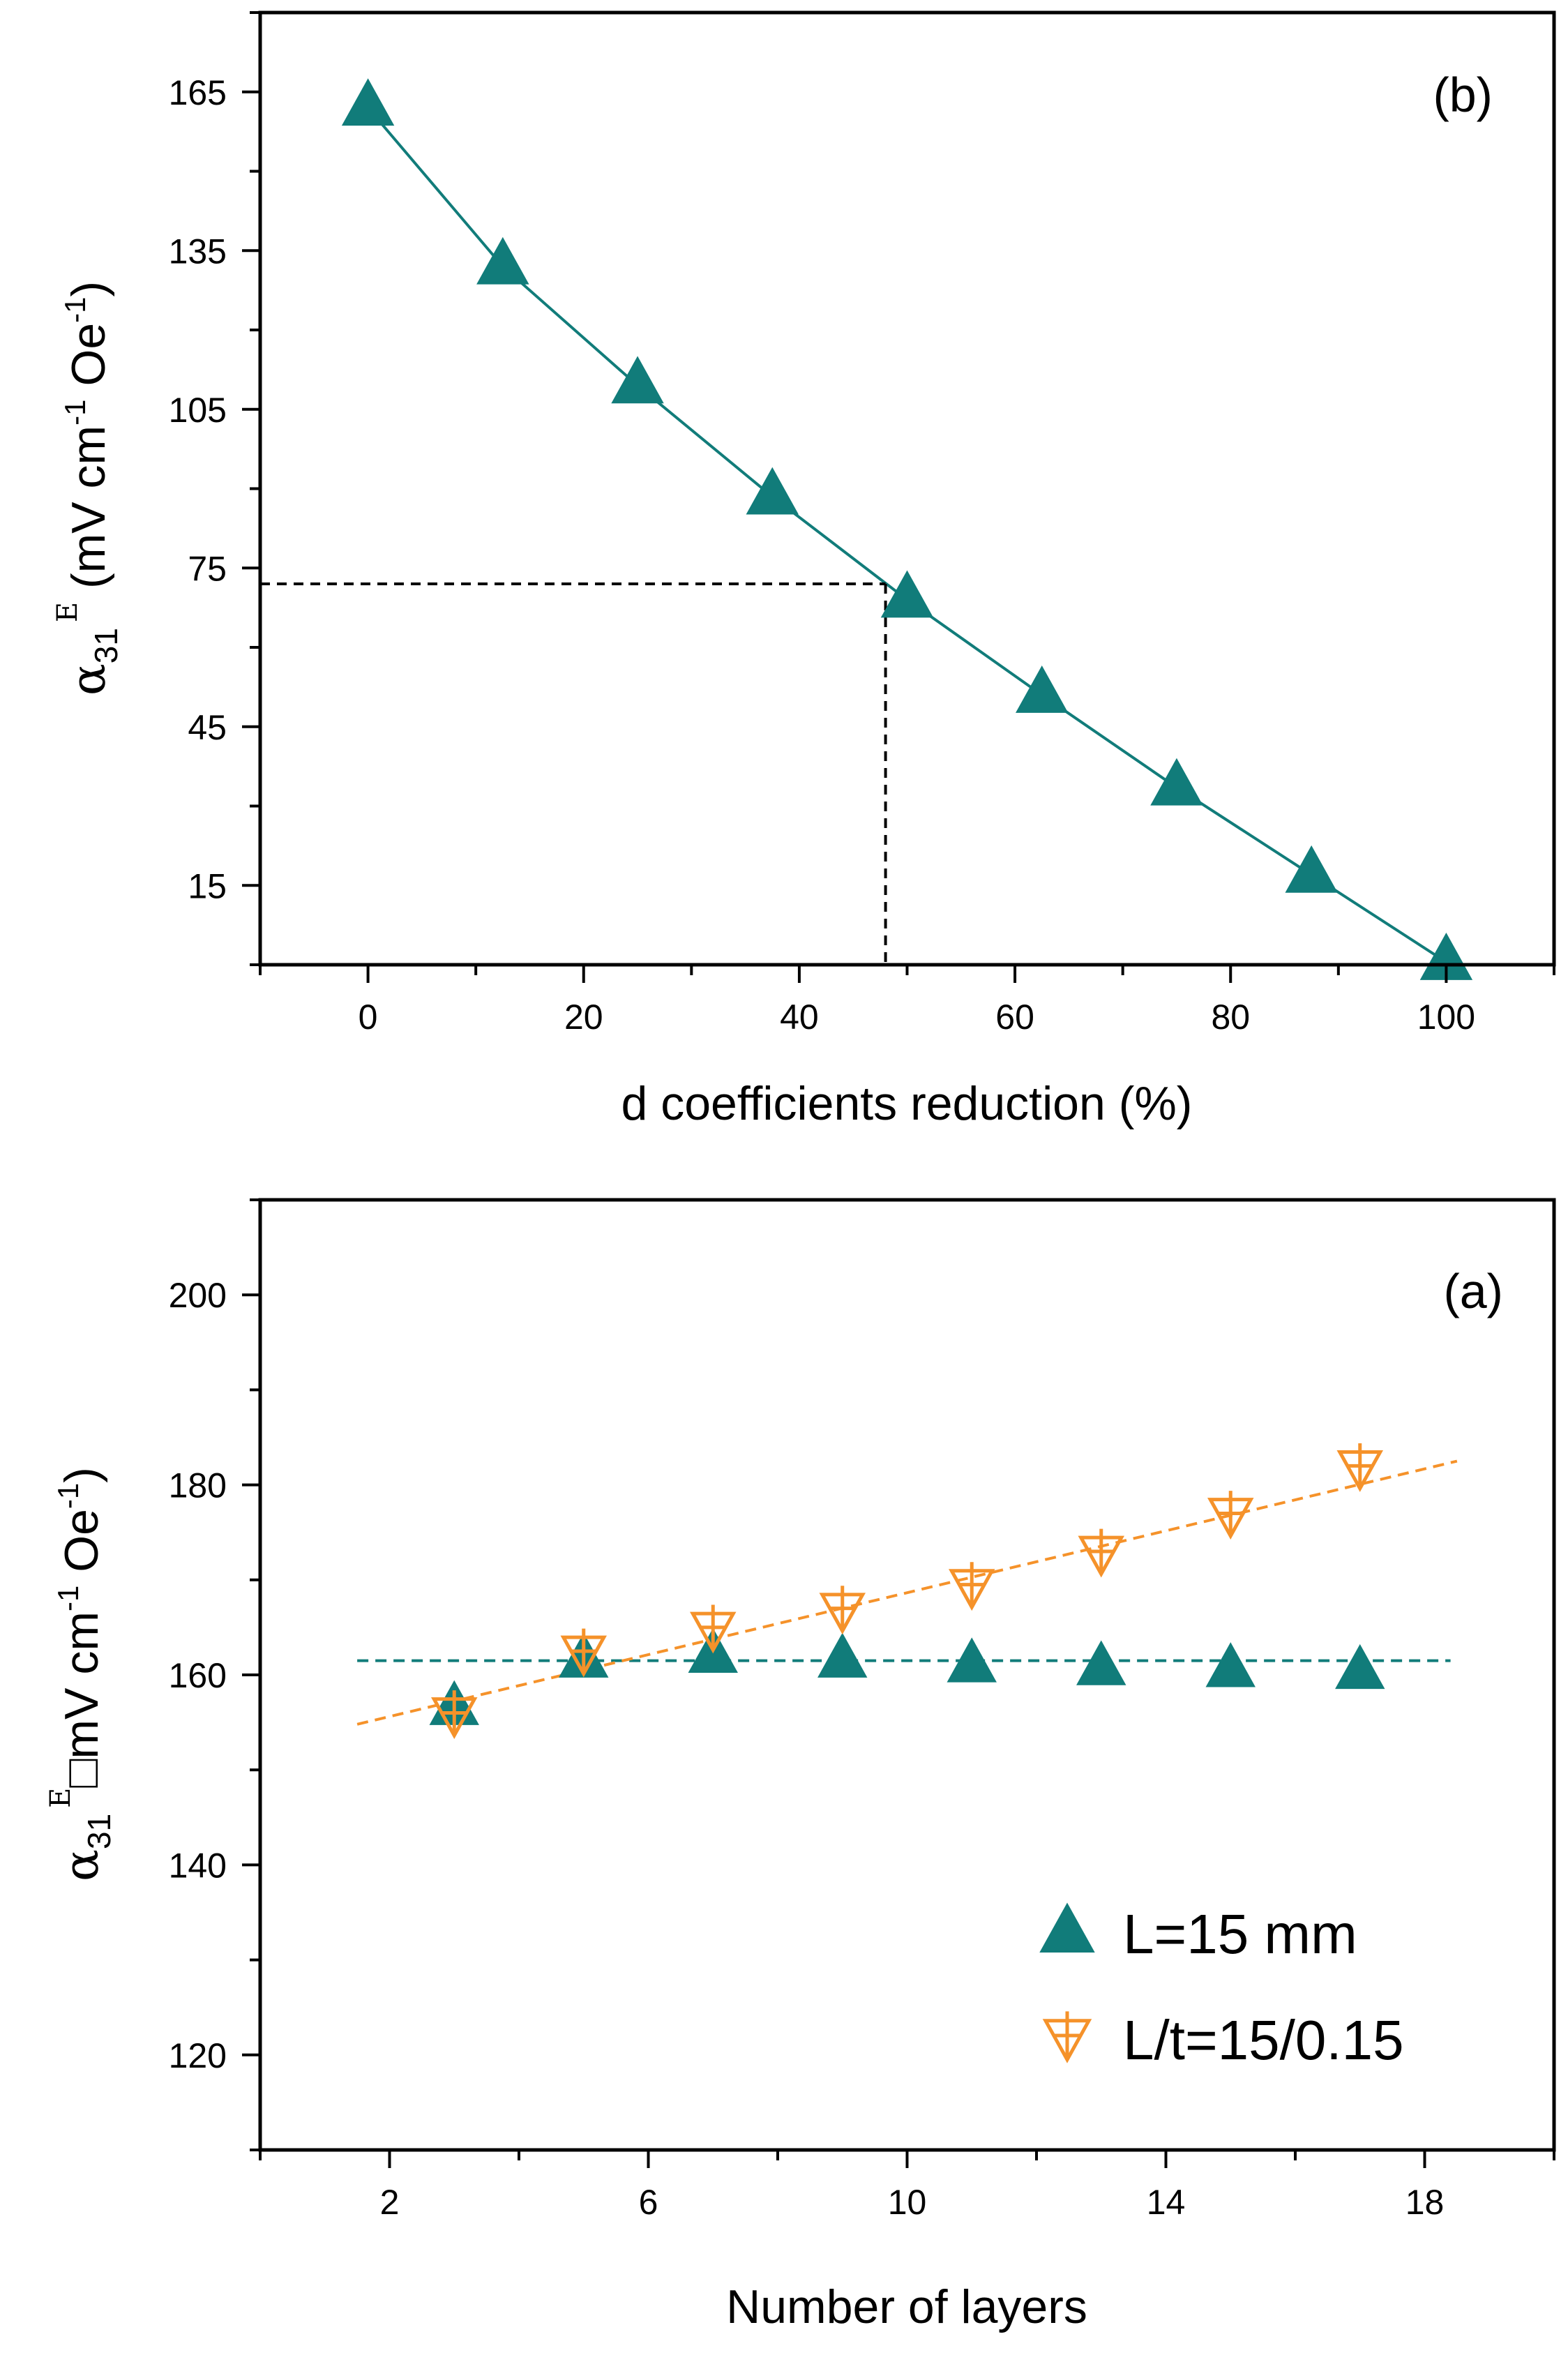 This screenshot has height=2362, width=1568. I want to click on panel-b-y-tick-label: 45, so click(207, 727).